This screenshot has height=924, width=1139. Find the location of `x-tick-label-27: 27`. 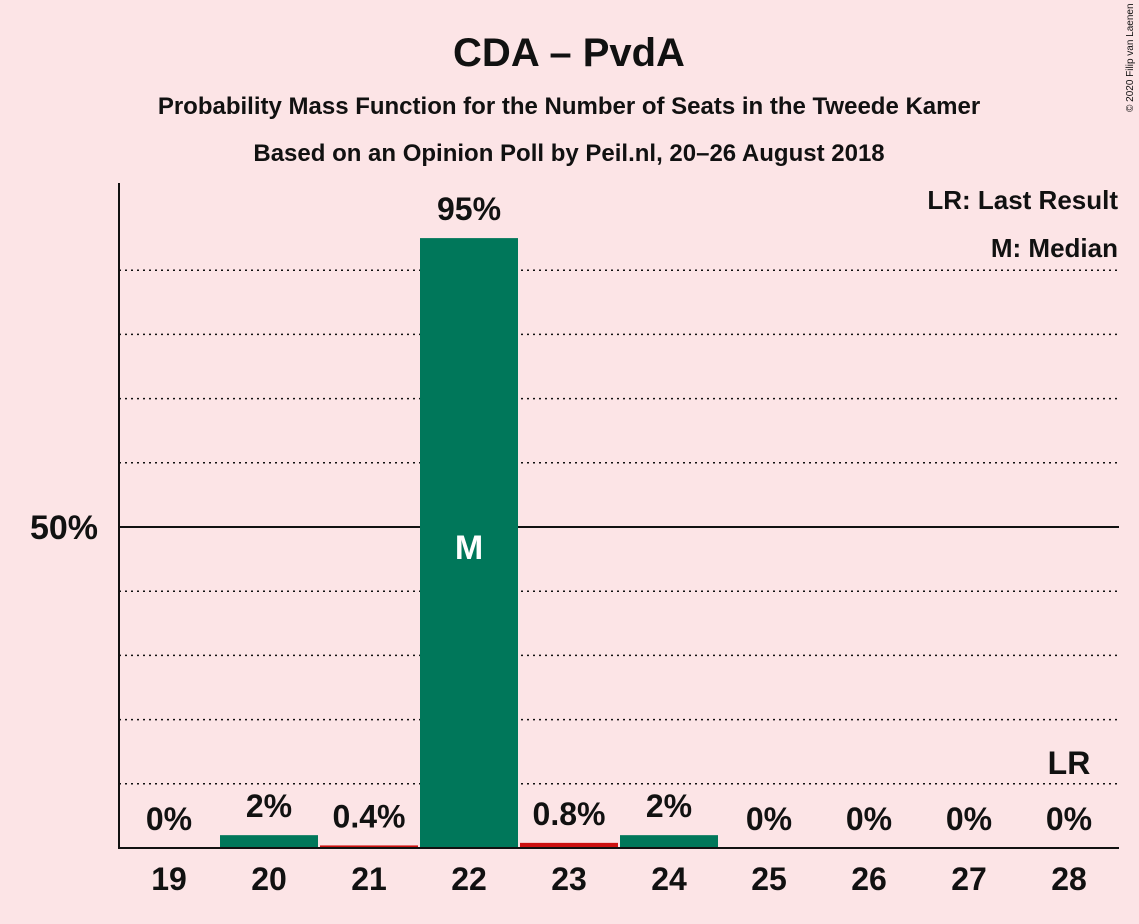

x-tick-label-27: 27 is located at coordinates (969, 879).